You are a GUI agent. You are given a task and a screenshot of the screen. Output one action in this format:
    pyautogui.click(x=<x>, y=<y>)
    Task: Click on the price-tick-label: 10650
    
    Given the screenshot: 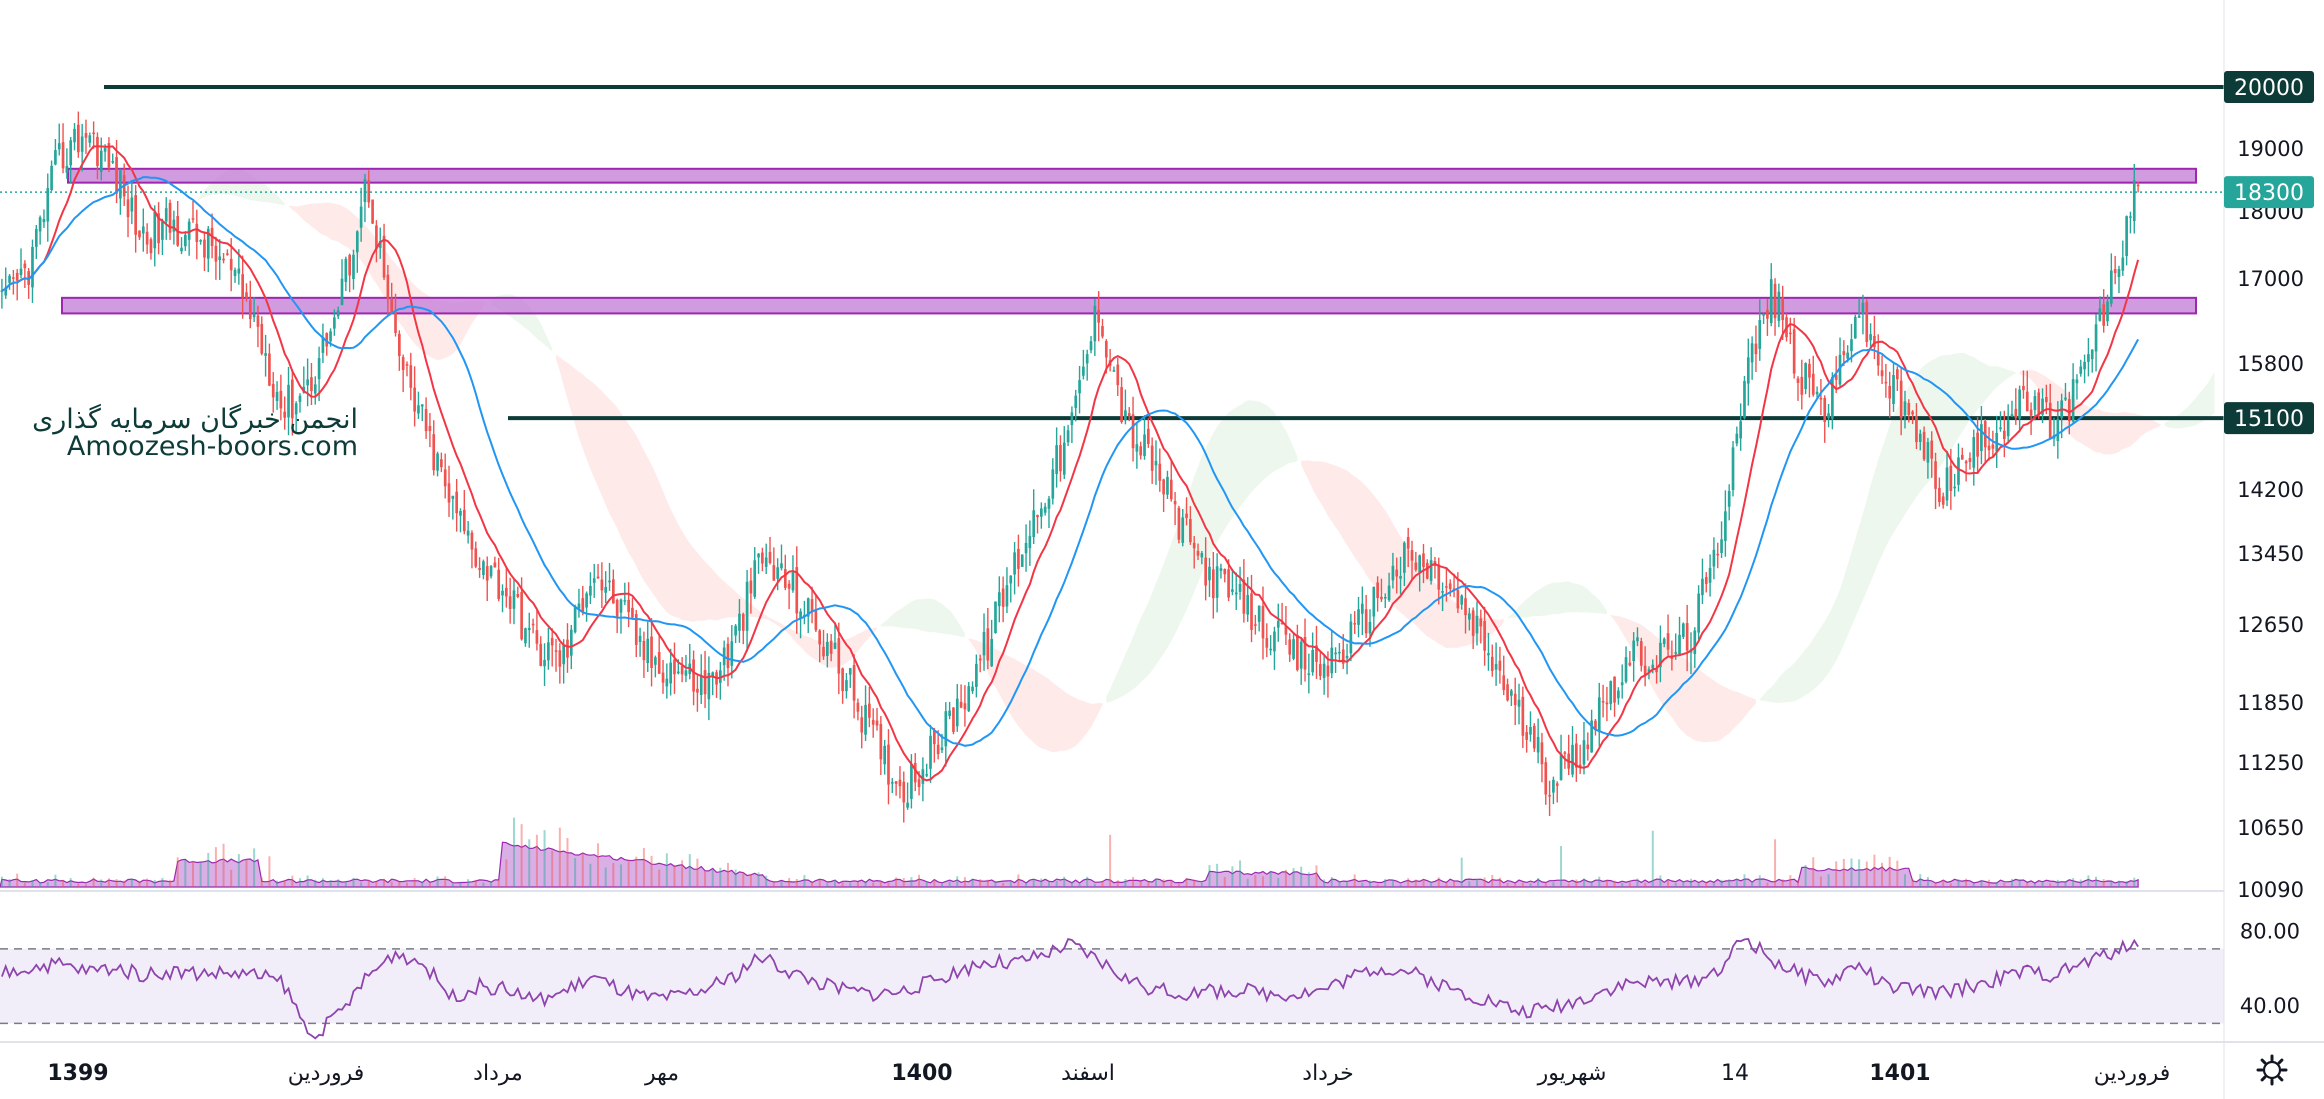 What is the action you would take?
    pyautogui.click(x=2270, y=828)
    